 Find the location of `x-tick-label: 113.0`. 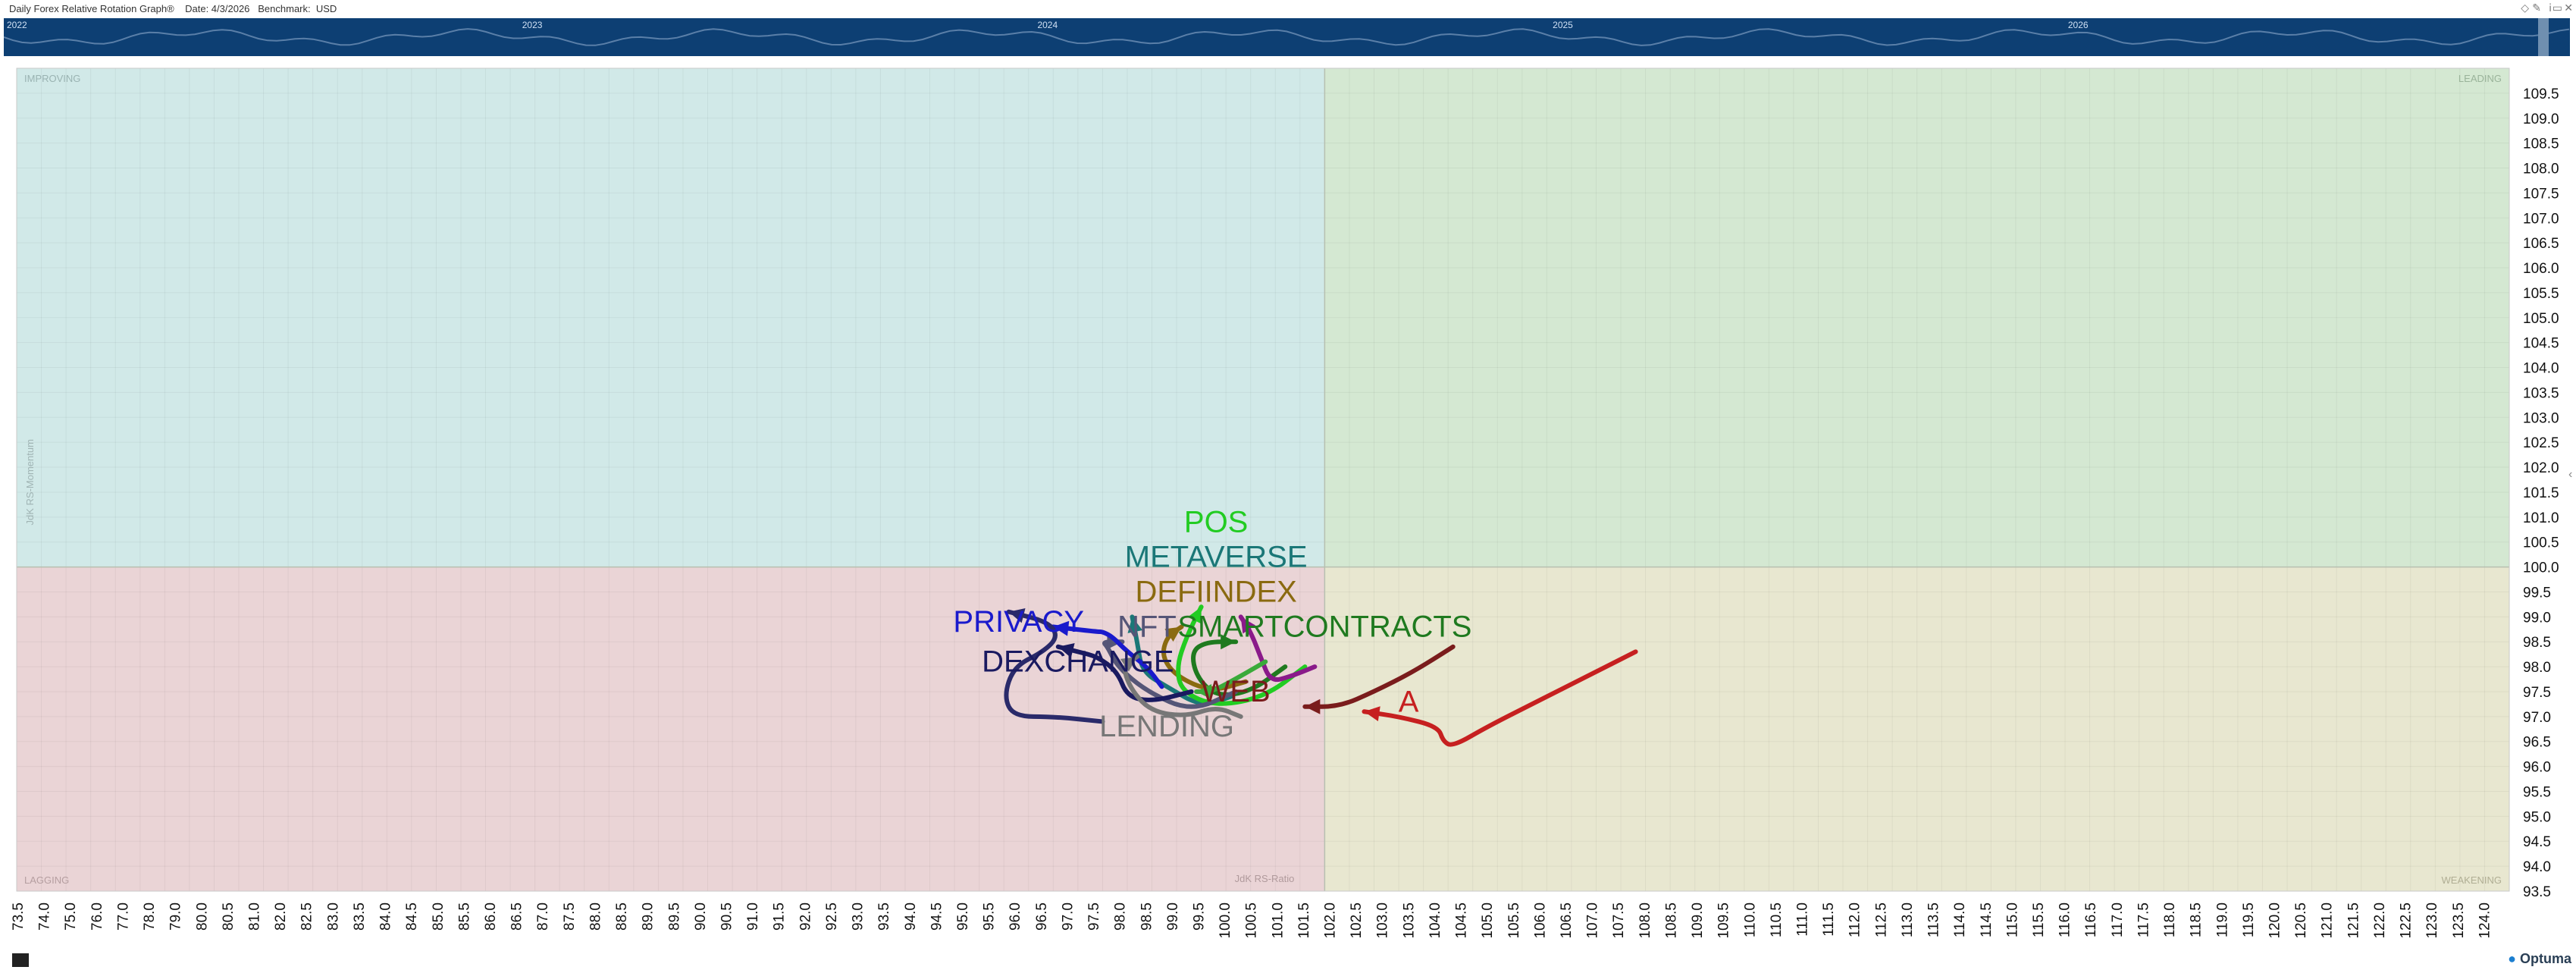

x-tick-label: 113.0 is located at coordinates (1908, 920).